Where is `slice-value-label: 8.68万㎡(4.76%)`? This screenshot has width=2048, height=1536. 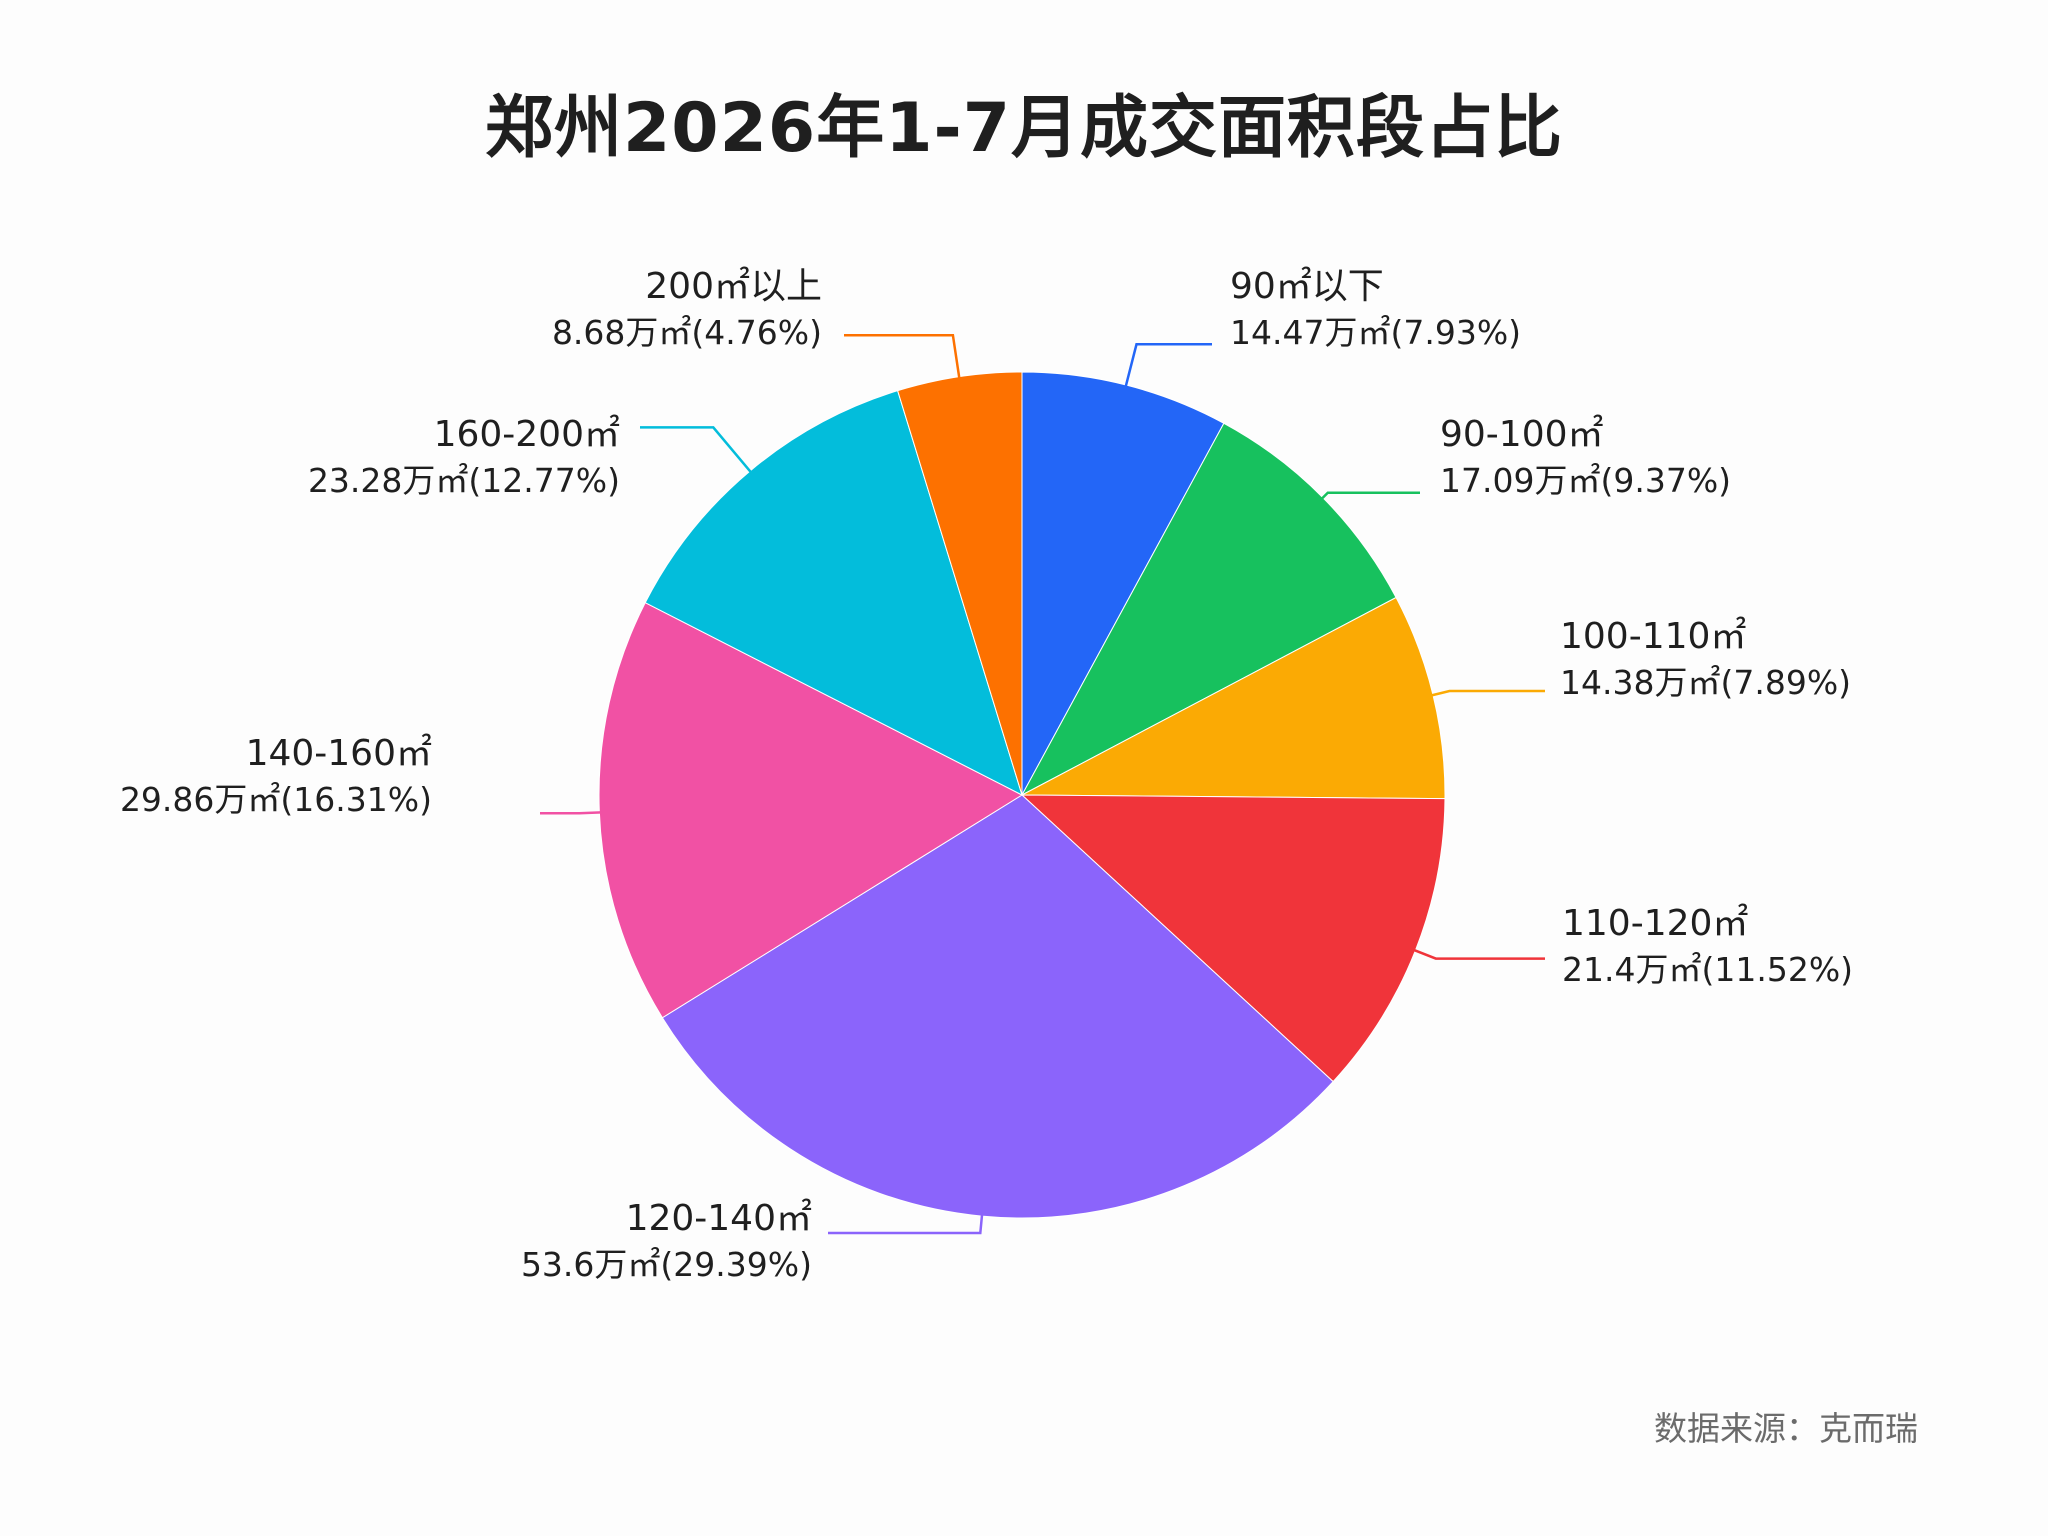
slice-value-label: 8.68万㎡(4.76%) is located at coordinates (687, 332).